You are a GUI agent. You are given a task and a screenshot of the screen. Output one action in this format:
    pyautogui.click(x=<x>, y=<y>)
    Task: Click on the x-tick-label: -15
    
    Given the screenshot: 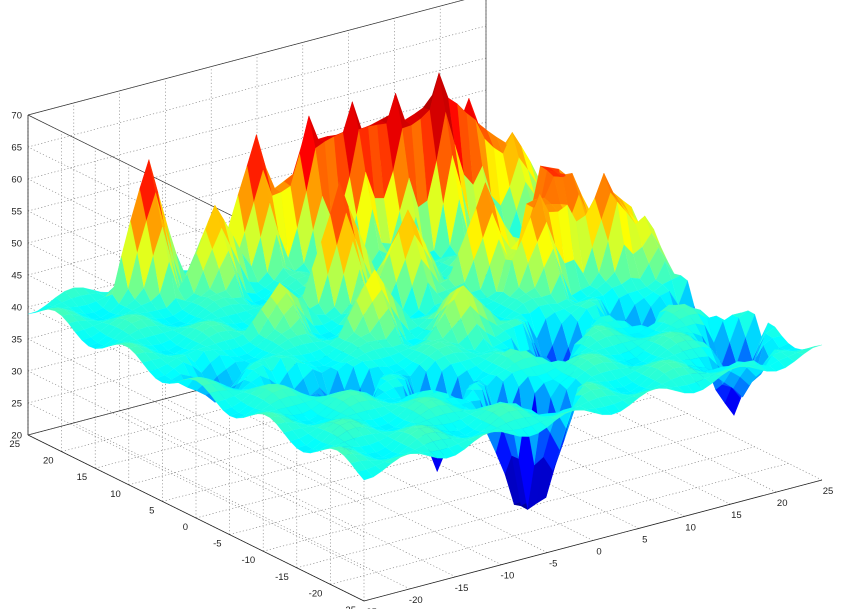 What is the action you would take?
    pyautogui.click(x=462, y=588)
    